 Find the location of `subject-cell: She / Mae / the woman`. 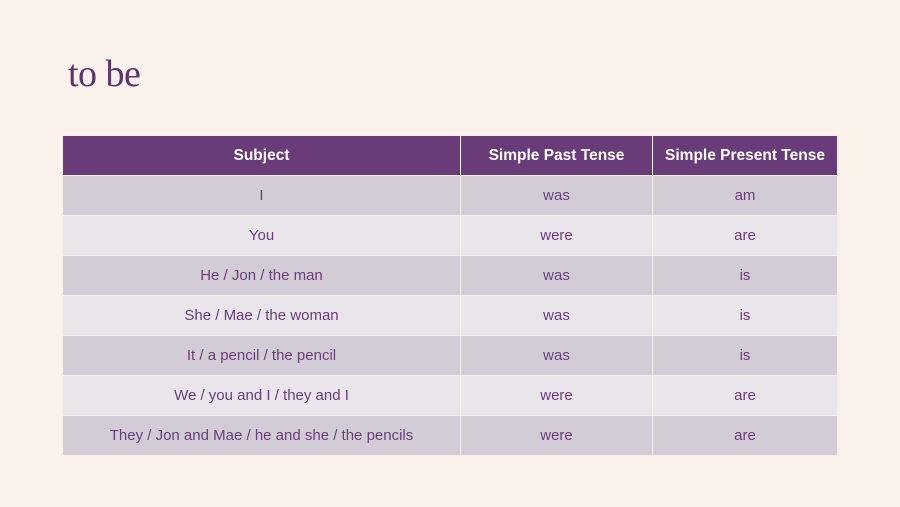

subject-cell: She / Mae / the woman is located at coordinates (261, 315).